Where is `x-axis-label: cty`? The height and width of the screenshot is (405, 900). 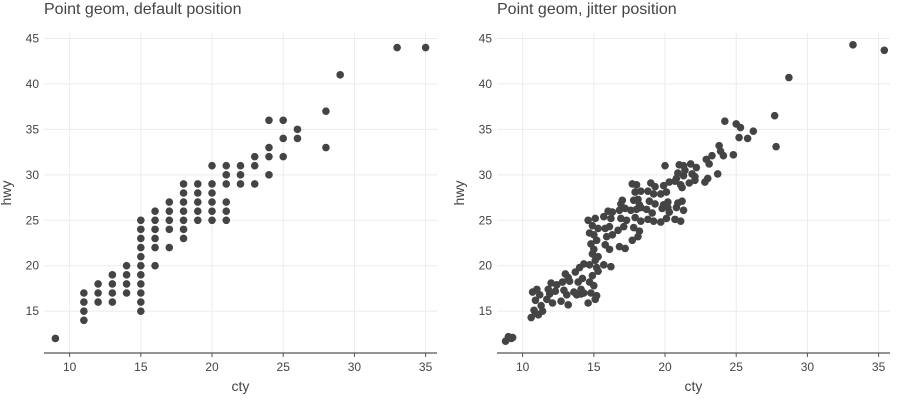 x-axis-label: cty is located at coordinates (241, 386).